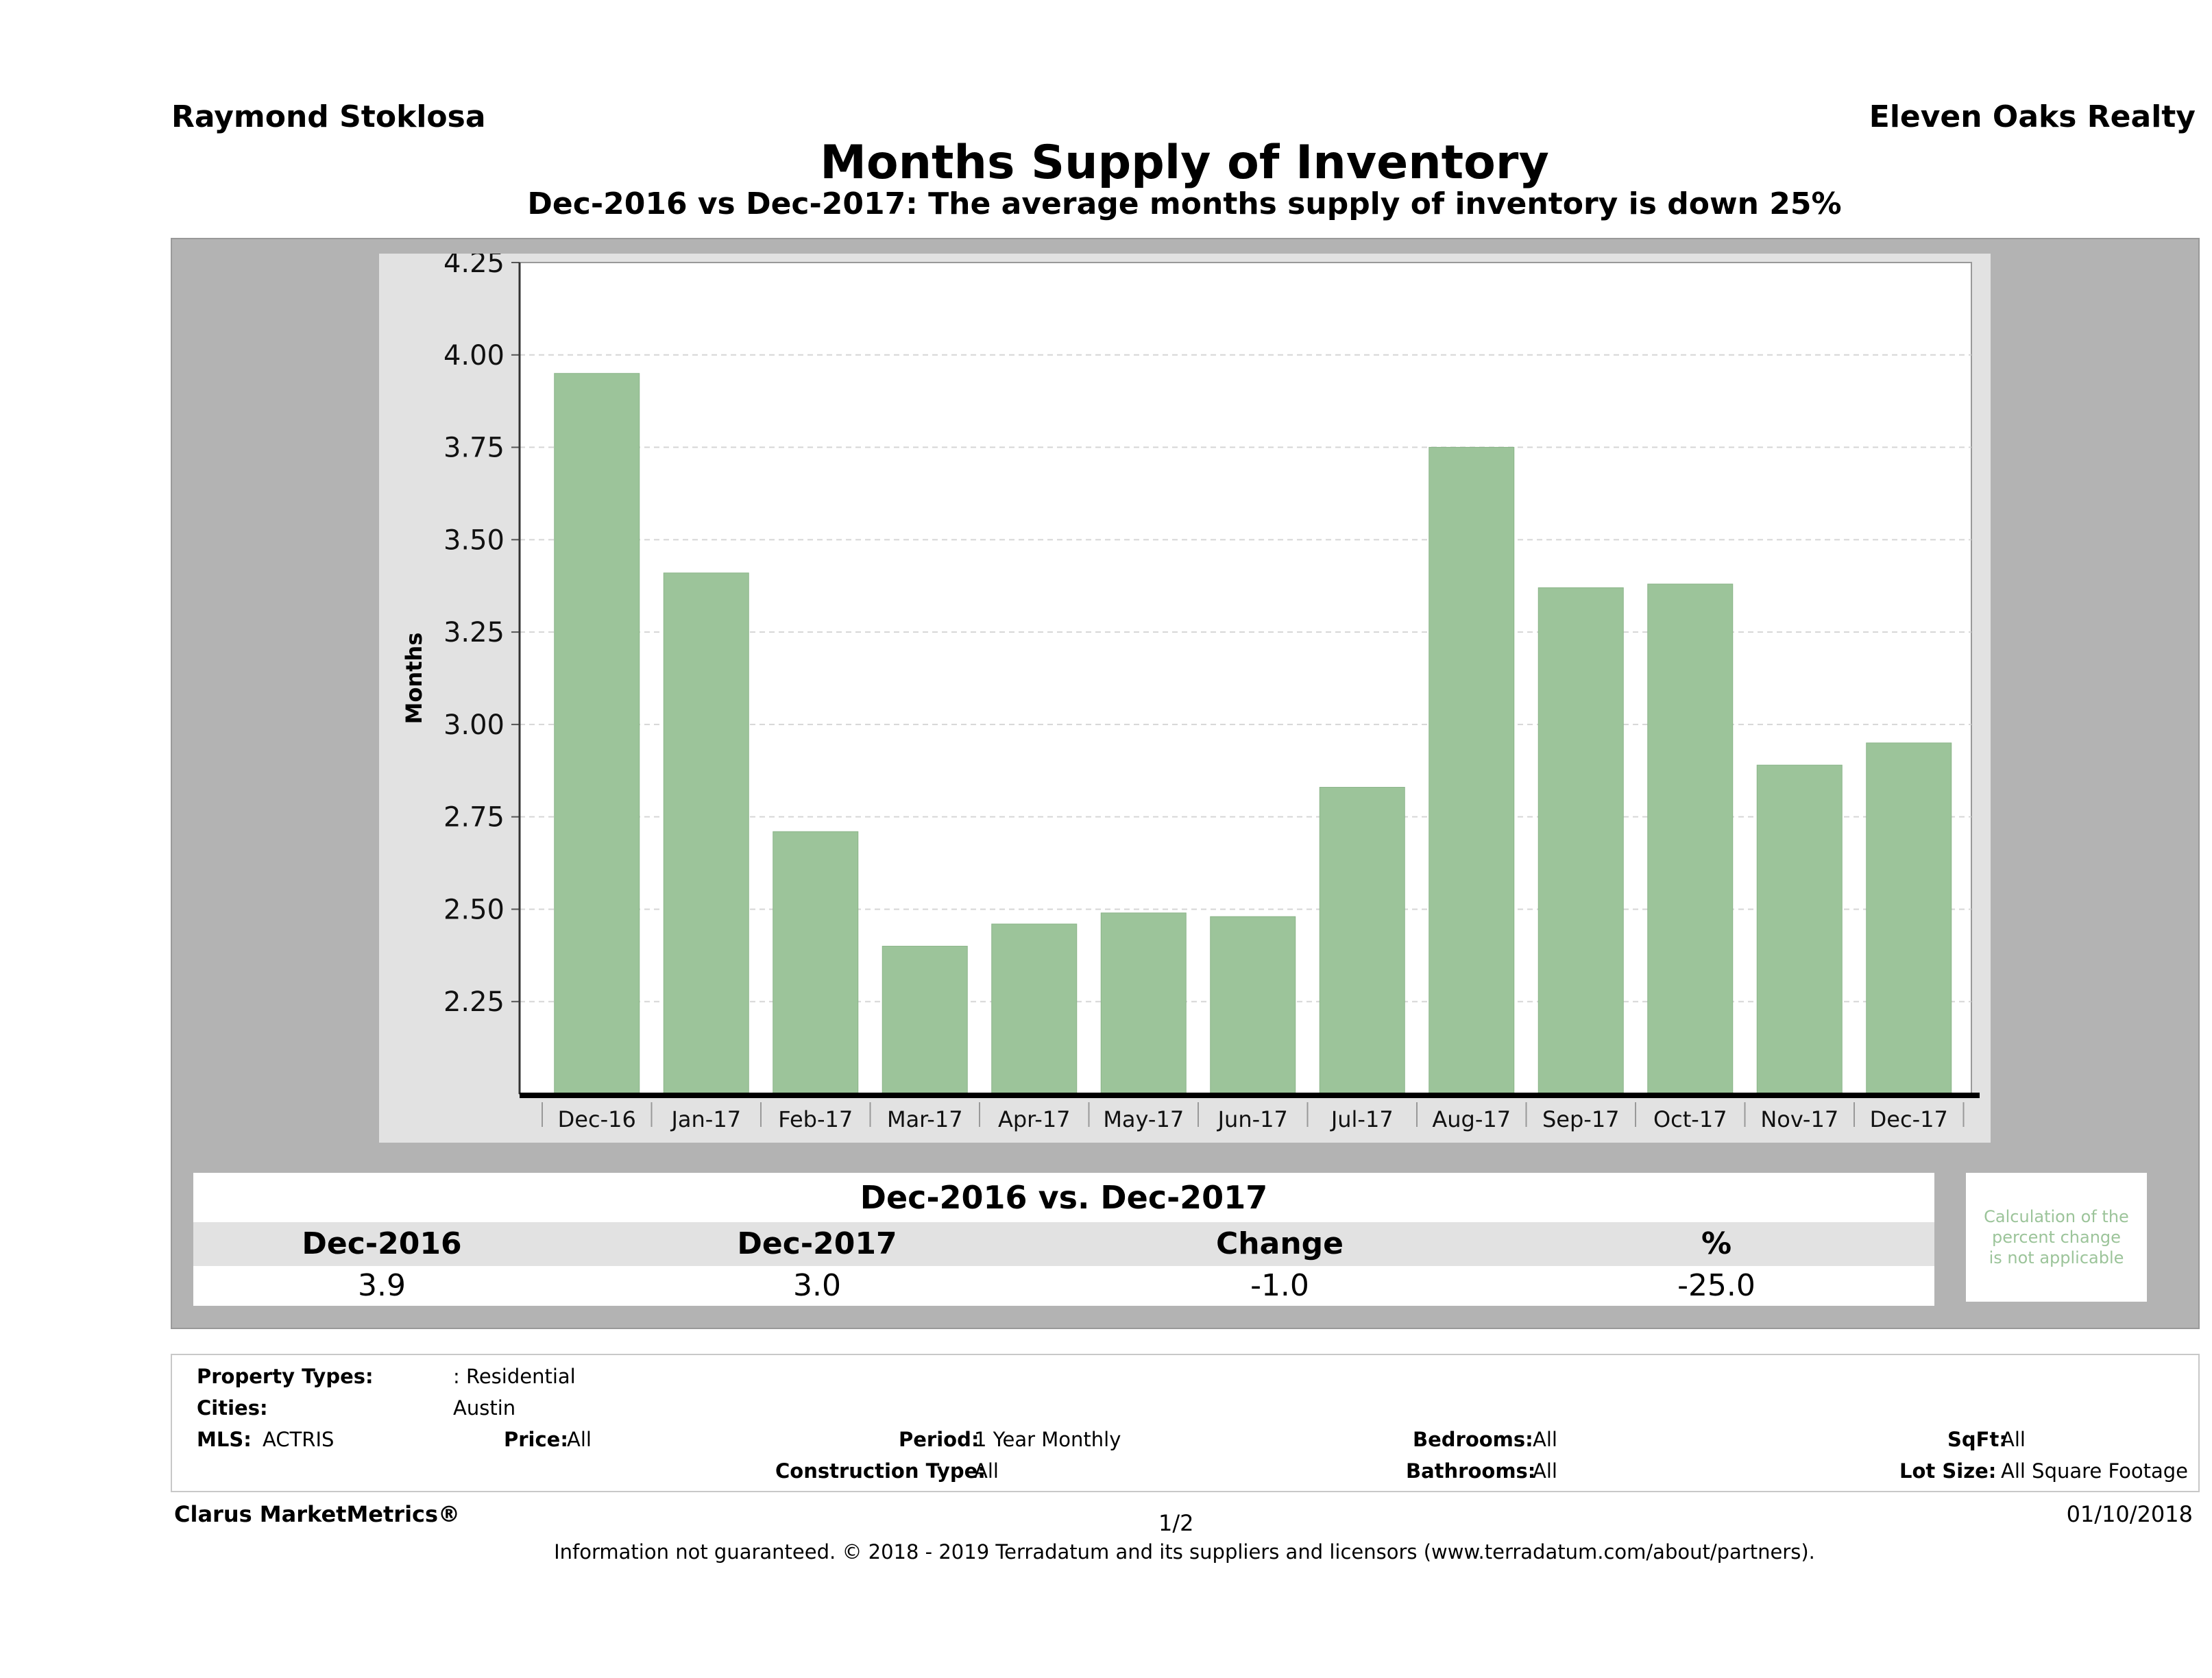  What do you see at coordinates (382, 1285) in the screenshot?
I see `comparison-value: 3.9` at bounding box center [382, 1285].